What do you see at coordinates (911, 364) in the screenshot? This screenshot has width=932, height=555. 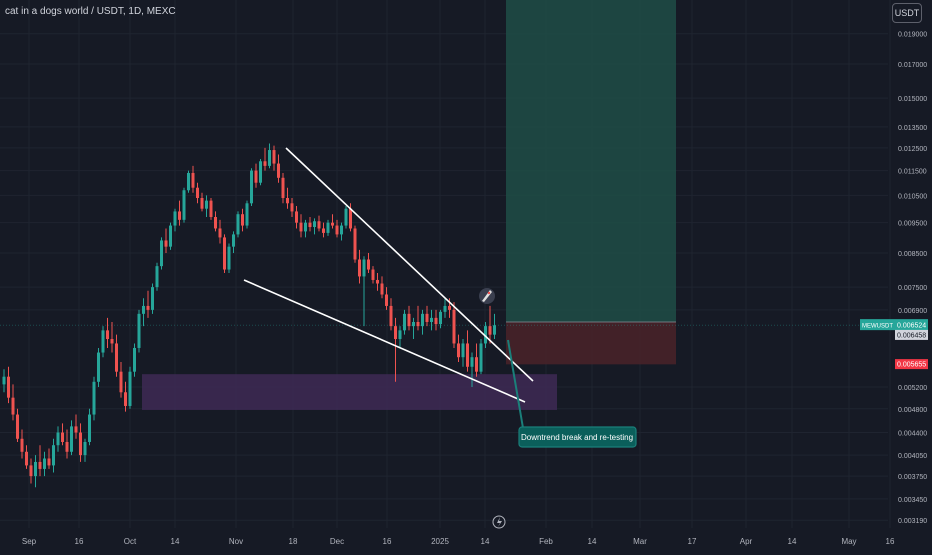 I see `price-tag-stop-bg` at bounding box center [911, 364].